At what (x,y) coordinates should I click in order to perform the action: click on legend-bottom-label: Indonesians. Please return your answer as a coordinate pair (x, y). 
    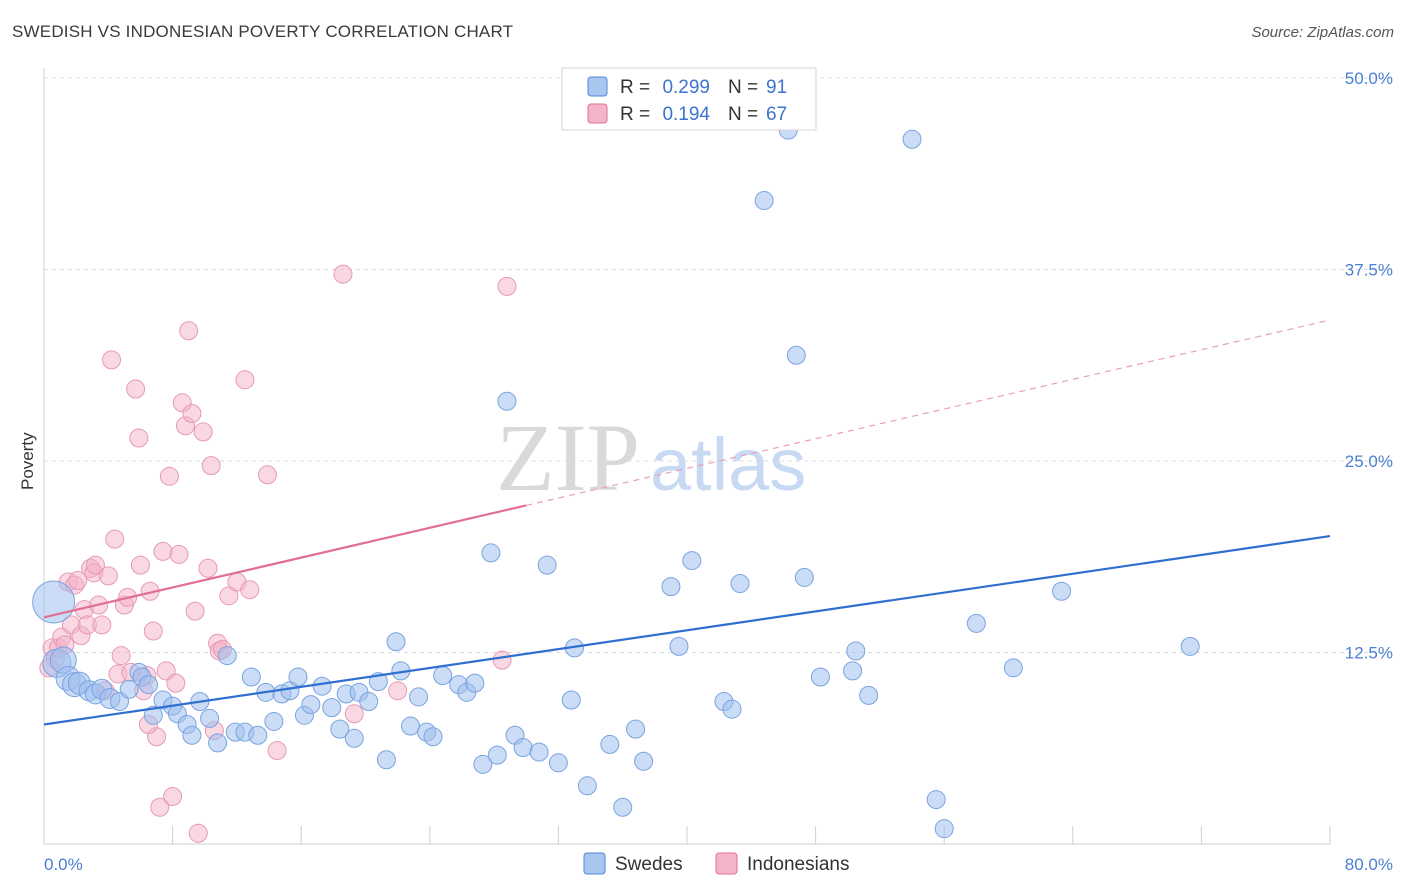
    Looking at the image, I should click on (798, 864).